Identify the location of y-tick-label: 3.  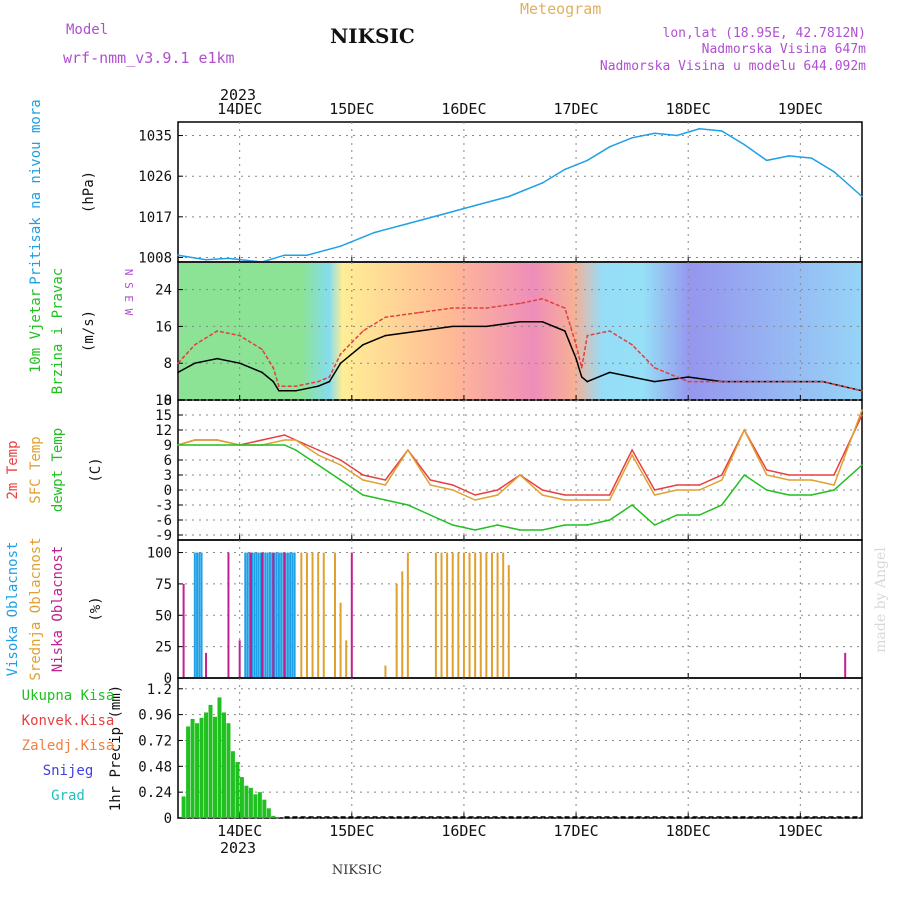
(168, 476).